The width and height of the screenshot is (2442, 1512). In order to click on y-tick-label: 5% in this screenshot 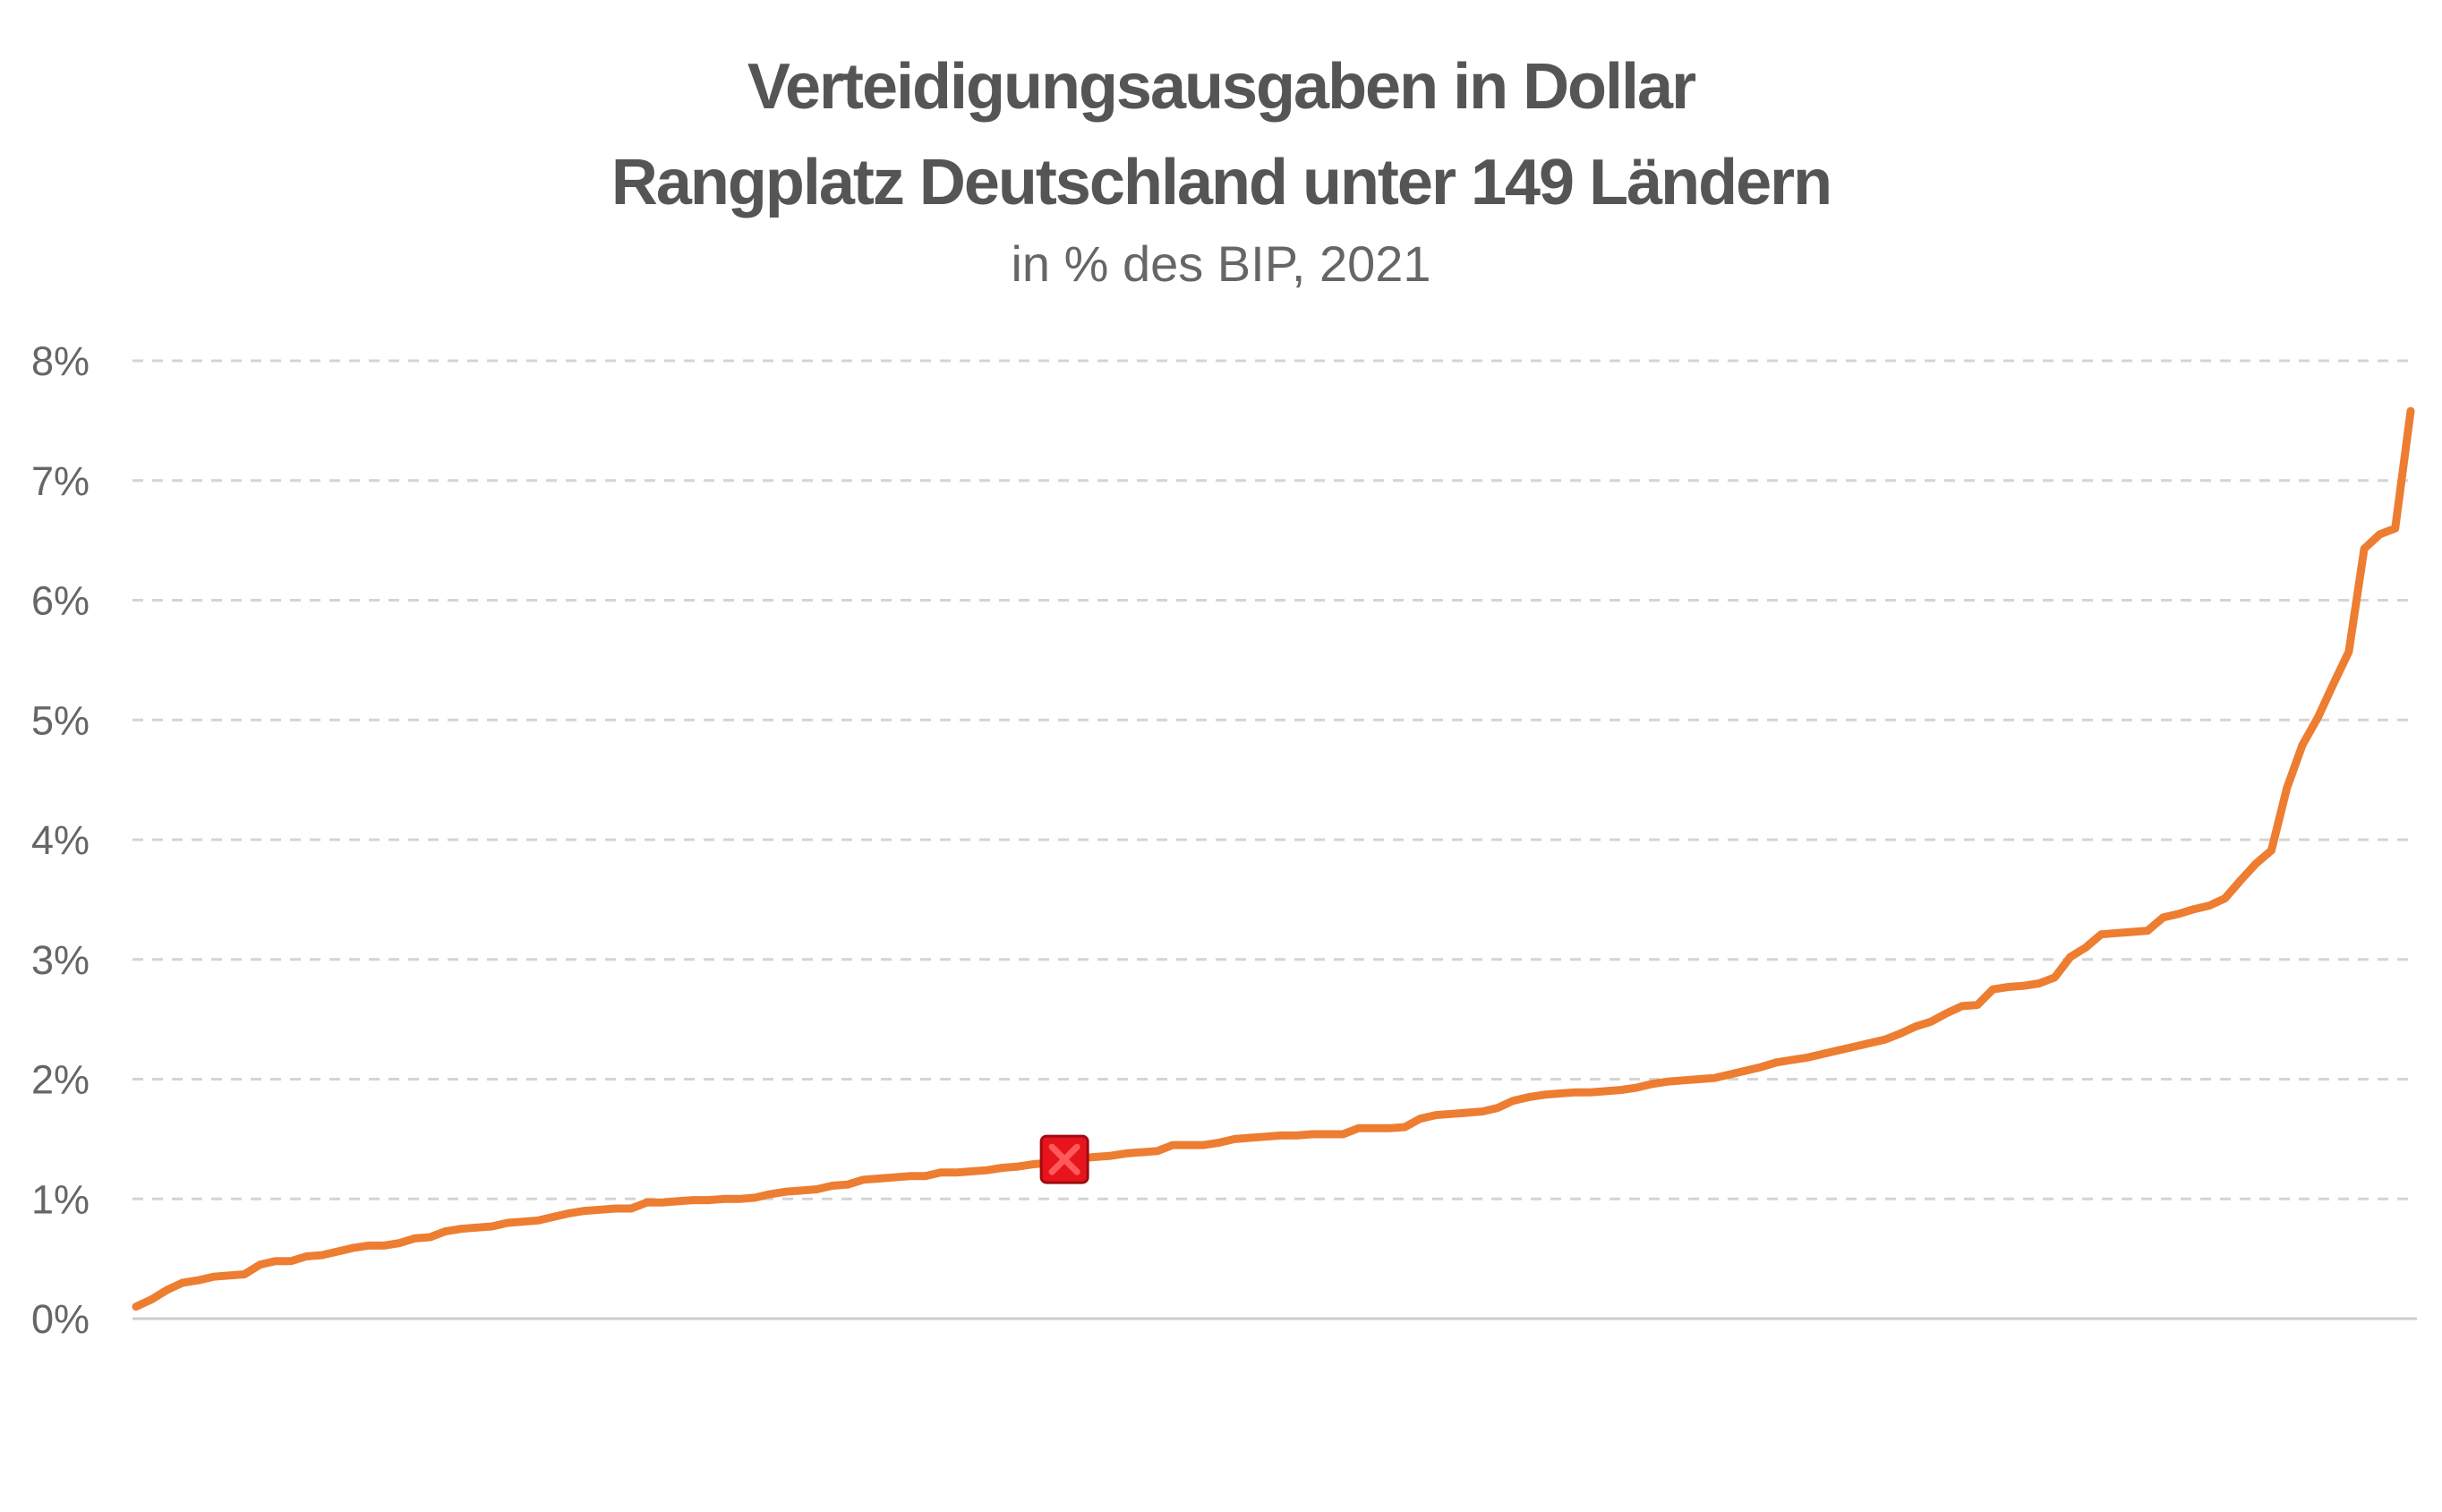, I will do `click(60, 720)`.